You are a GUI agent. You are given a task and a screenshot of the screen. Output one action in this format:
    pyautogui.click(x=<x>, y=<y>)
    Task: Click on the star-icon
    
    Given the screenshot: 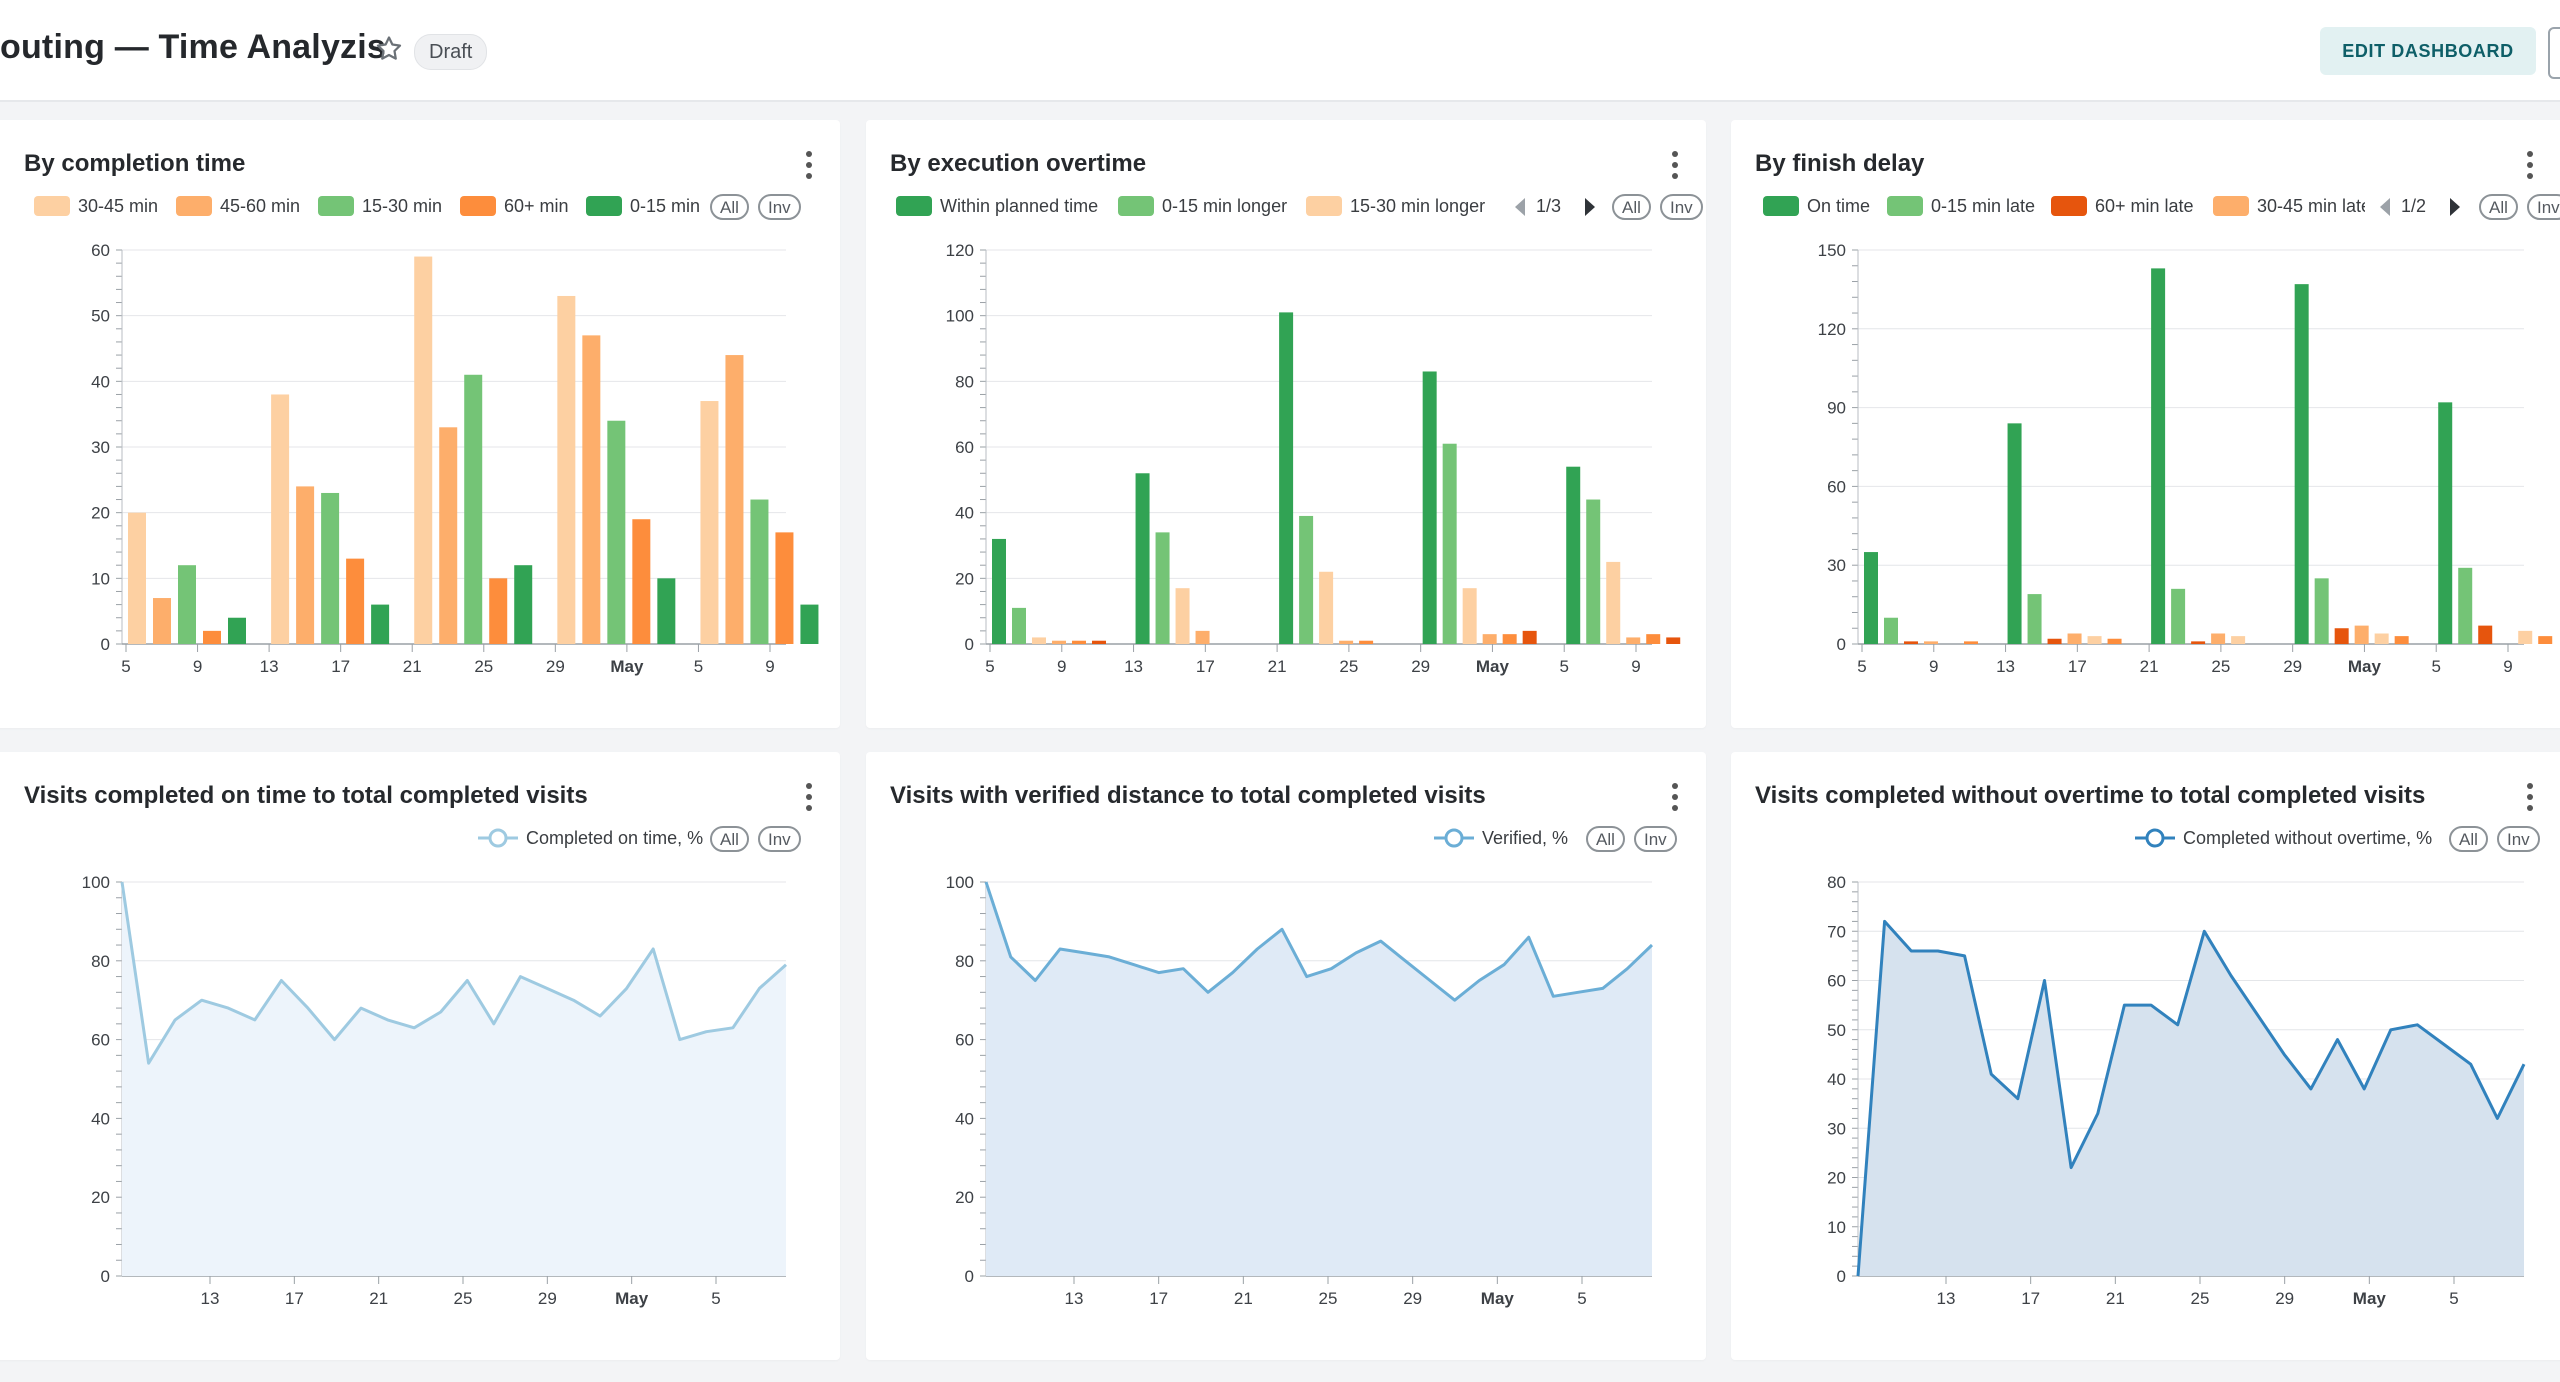 What is the action you would take?
    pyautogui.click(x=389, y=49)
    